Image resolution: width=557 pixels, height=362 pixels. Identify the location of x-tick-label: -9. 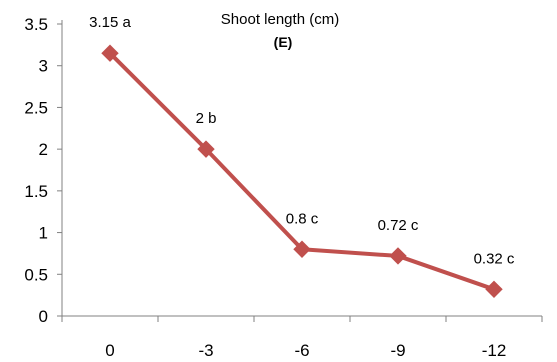
(397, 350).